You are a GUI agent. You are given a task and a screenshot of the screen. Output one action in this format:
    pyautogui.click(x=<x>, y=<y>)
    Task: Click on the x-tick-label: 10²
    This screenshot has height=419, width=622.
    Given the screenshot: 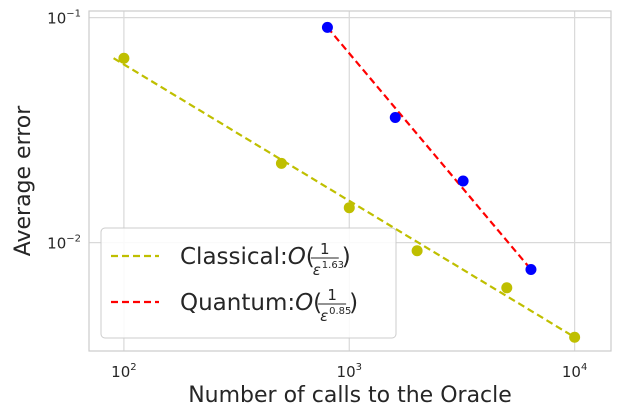 What is the action you would take?
    pyautogui.click(x=123, y=371)
    